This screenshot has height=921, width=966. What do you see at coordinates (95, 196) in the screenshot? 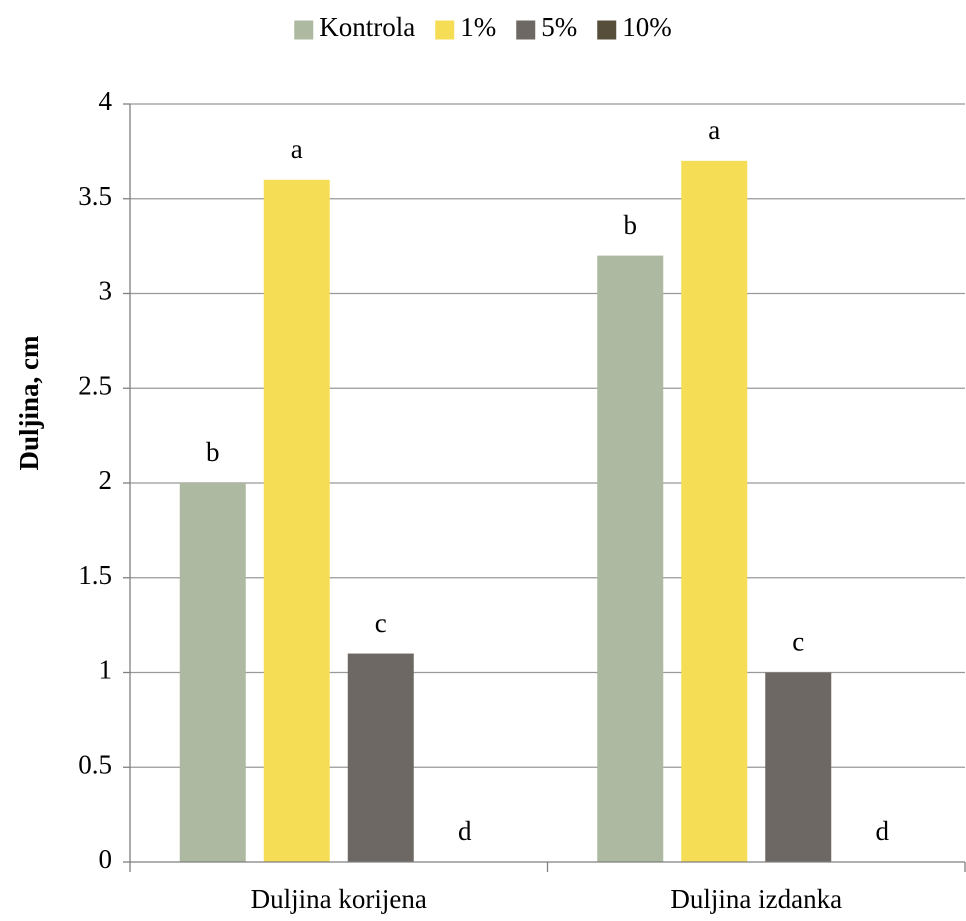
I see `y-tick-label: 3.5` at bounding box center [95, 196].